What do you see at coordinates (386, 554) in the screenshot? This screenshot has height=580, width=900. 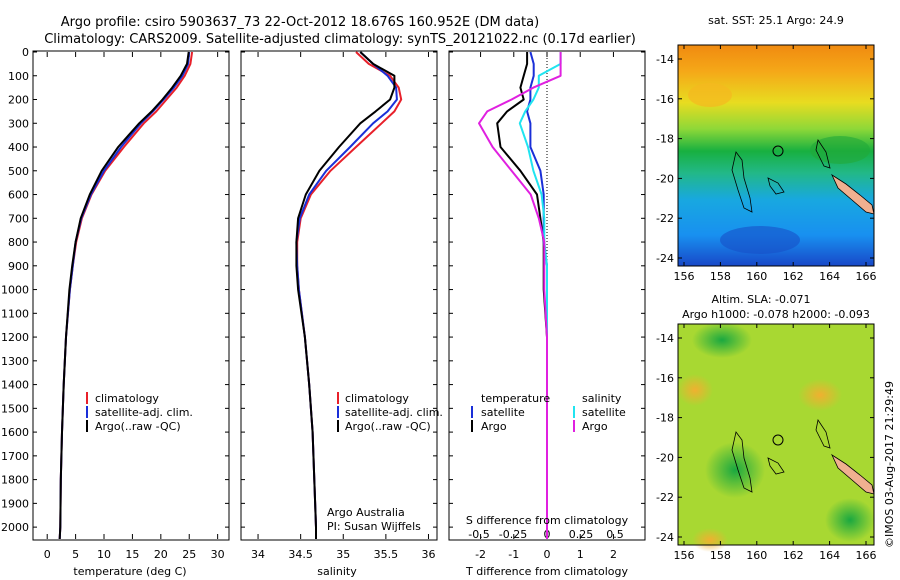 I see `salinity-x-tick-label: 35.5` at bounding box center [386, 554].